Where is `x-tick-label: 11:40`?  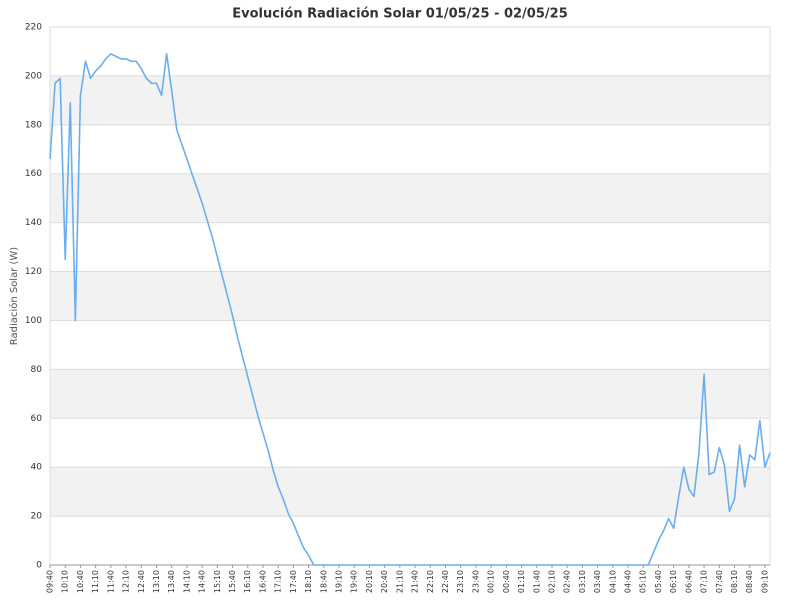
x-tick-label: 11:40 is located at coordinates (110, 581).